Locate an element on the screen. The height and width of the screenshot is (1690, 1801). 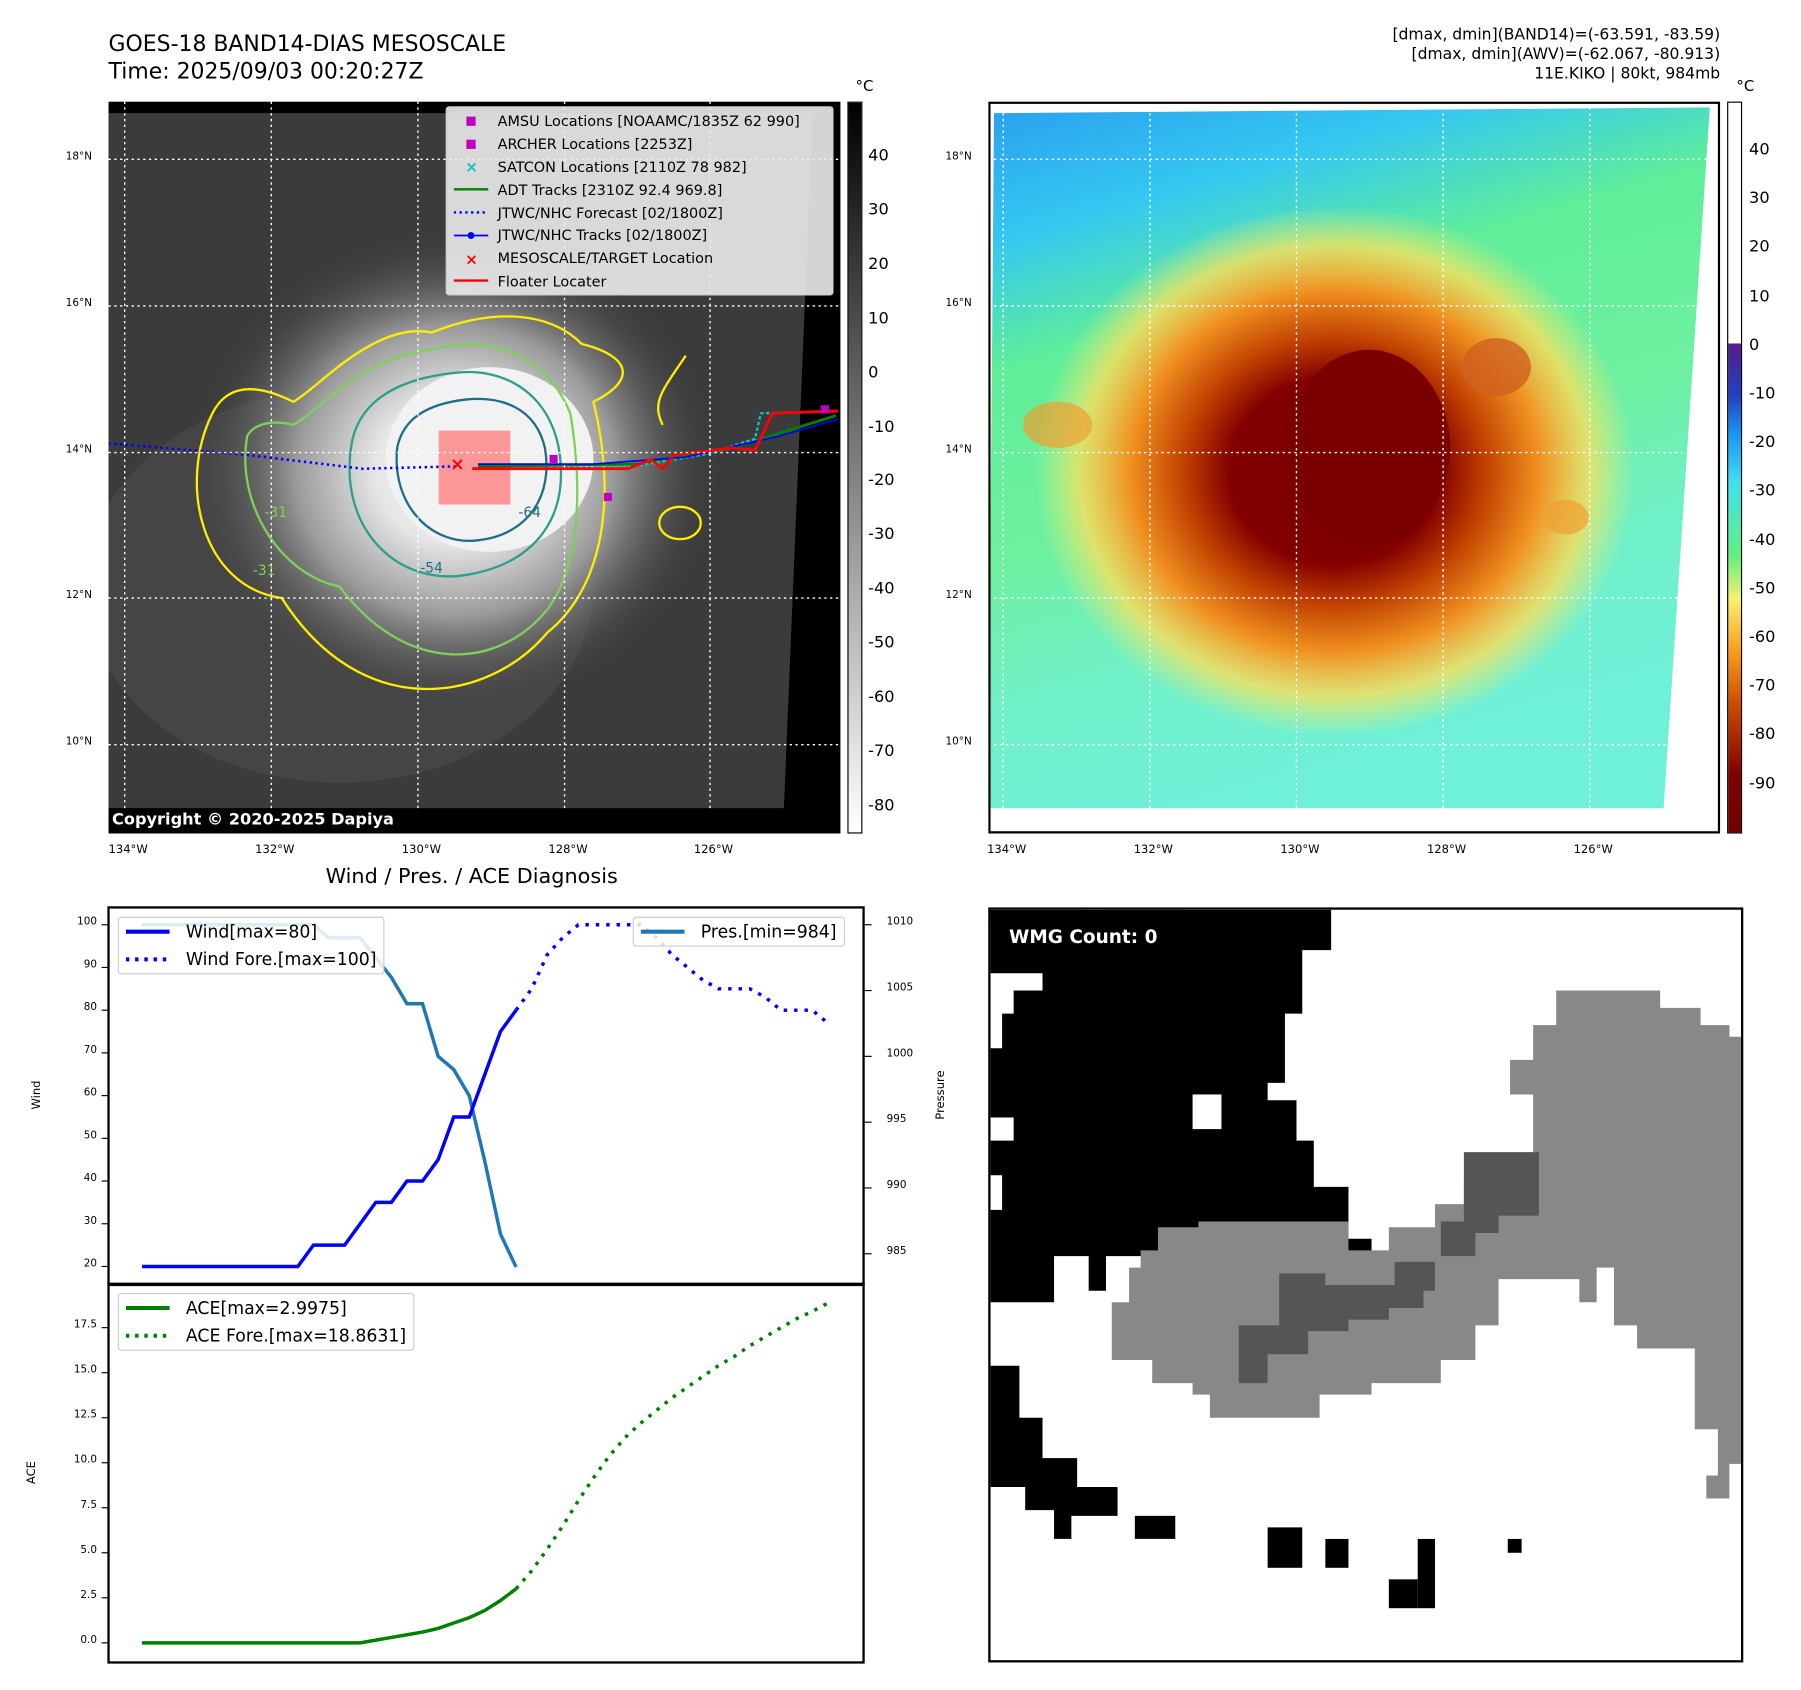
colorbar-tick: -60 is located at coordinates (881, 697).